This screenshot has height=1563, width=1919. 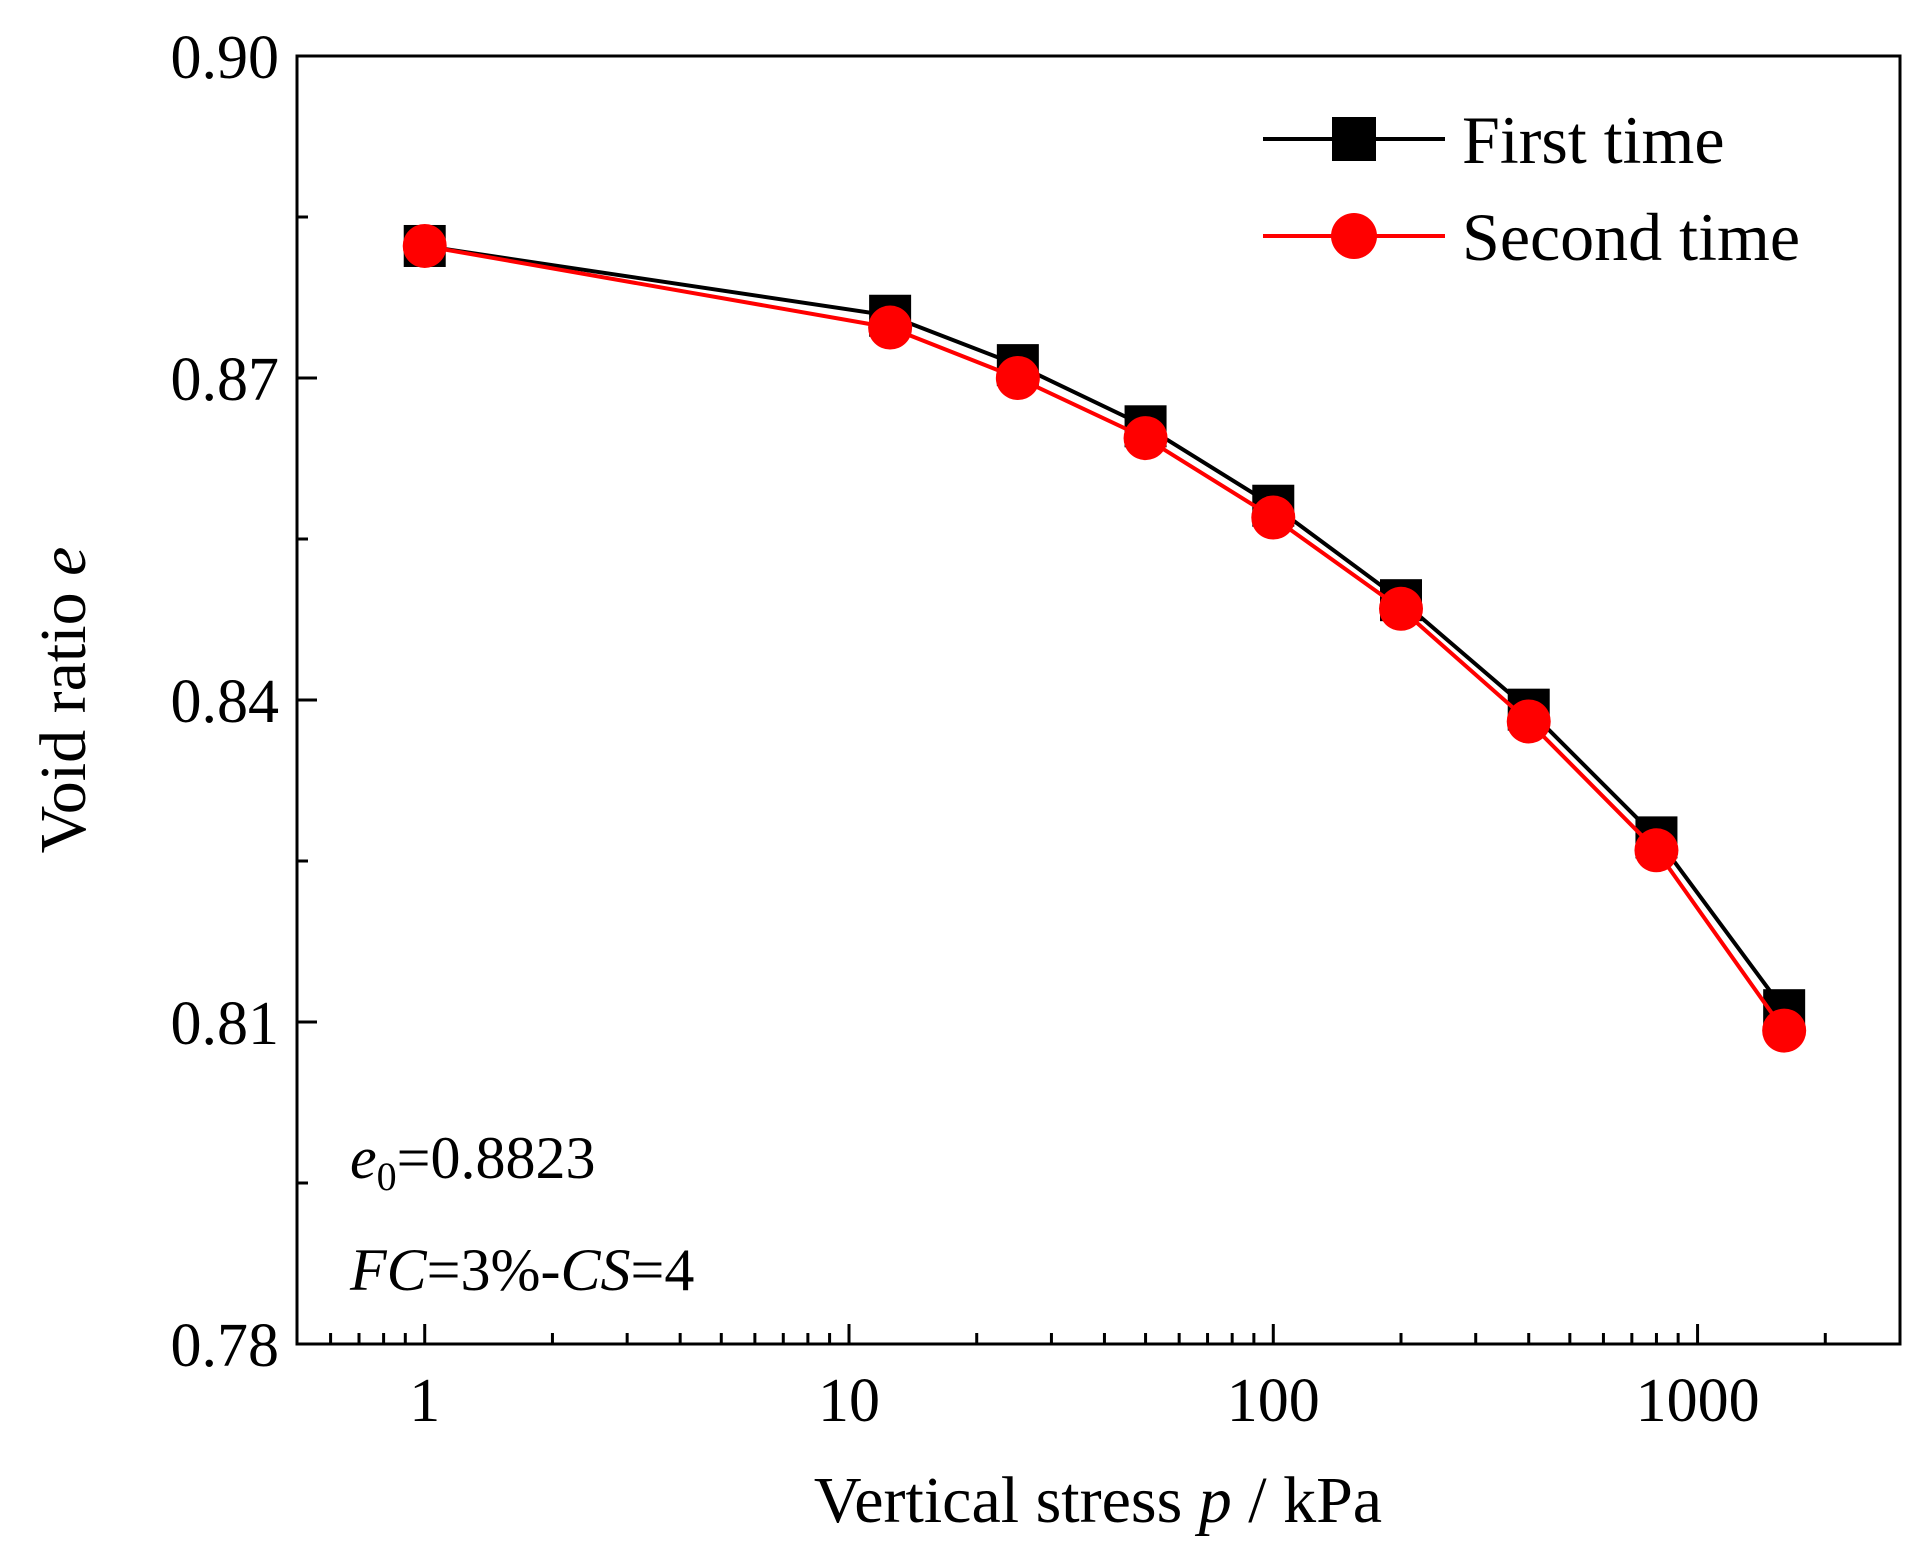 I want to click on y-tick-label: 0.81, so click(x=225, y=1024).